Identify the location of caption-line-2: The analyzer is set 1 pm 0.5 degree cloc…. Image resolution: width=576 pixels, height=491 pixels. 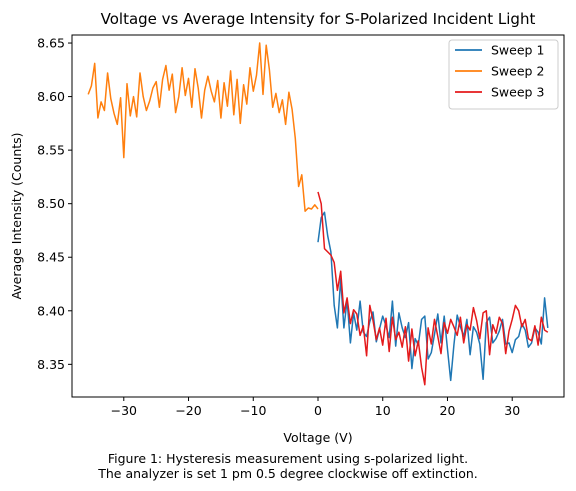
(288, 473).